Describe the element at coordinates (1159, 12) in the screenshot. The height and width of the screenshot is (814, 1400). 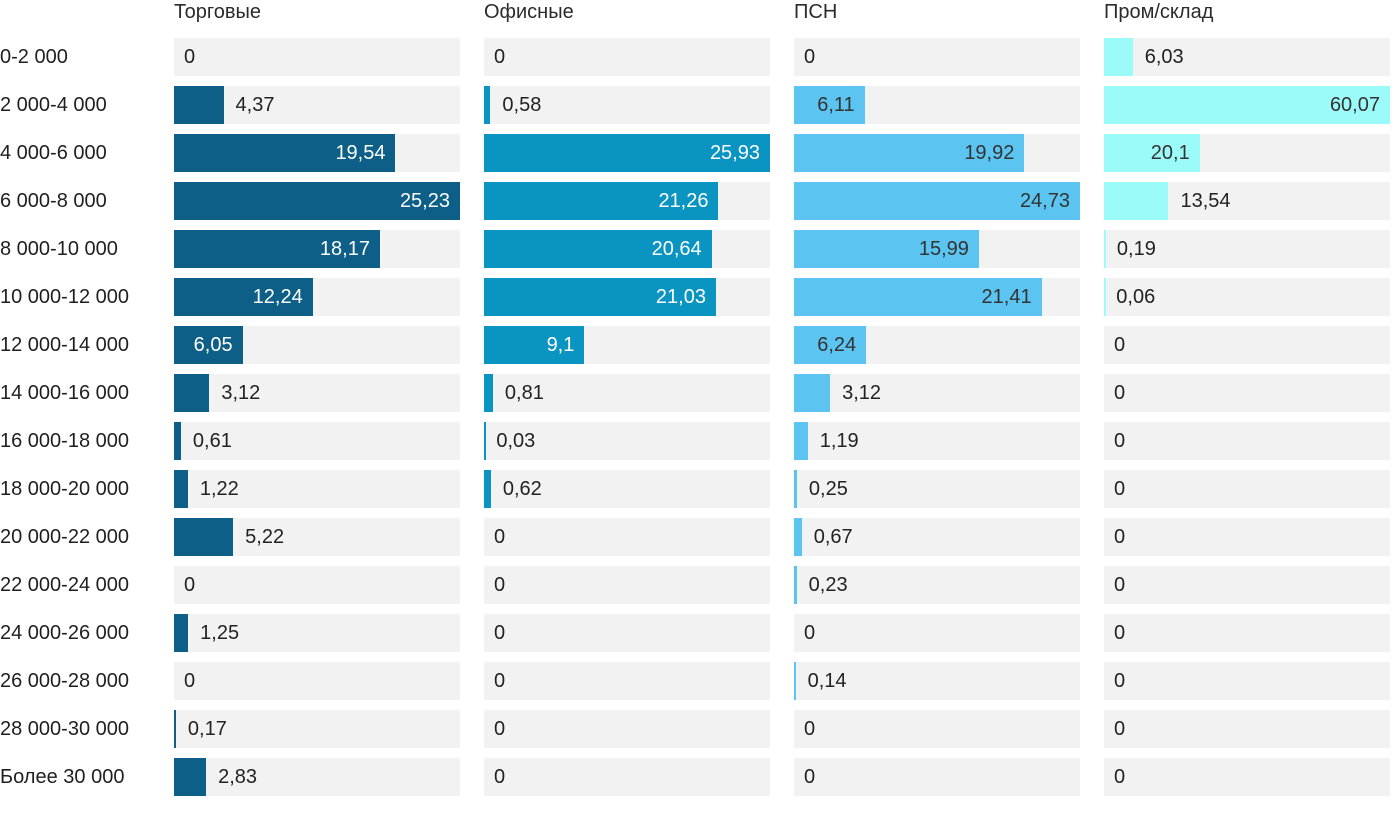
I see `column-header-4: Пром/склад` at that location.